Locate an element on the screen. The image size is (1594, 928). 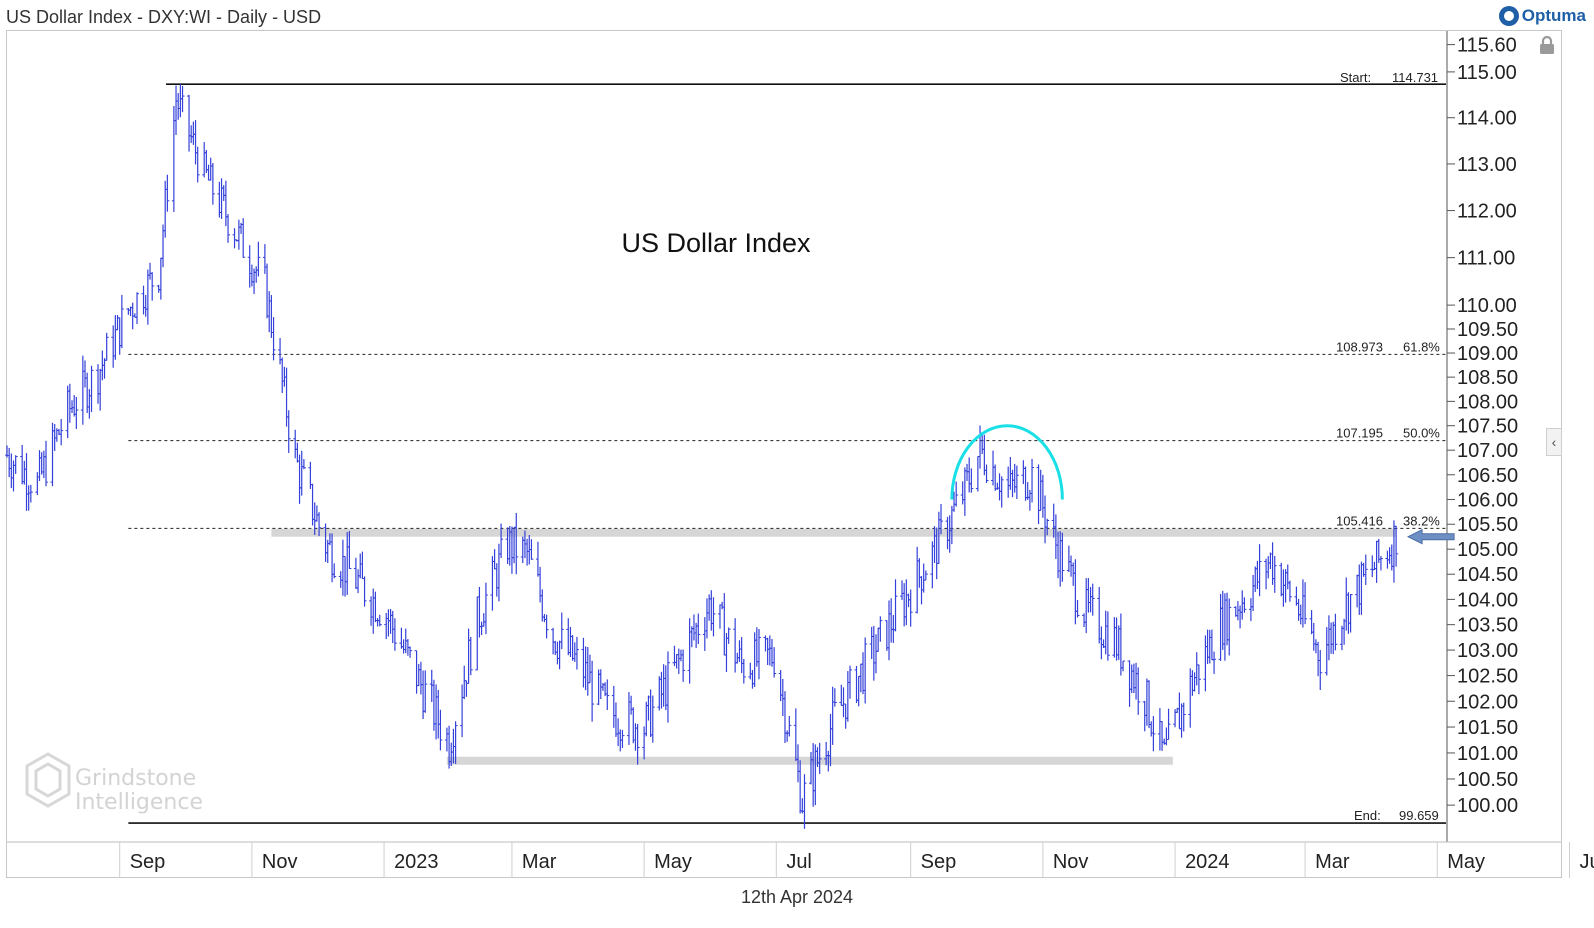
y-tick-label: 110.00 is located at coordinates (1487, 306).